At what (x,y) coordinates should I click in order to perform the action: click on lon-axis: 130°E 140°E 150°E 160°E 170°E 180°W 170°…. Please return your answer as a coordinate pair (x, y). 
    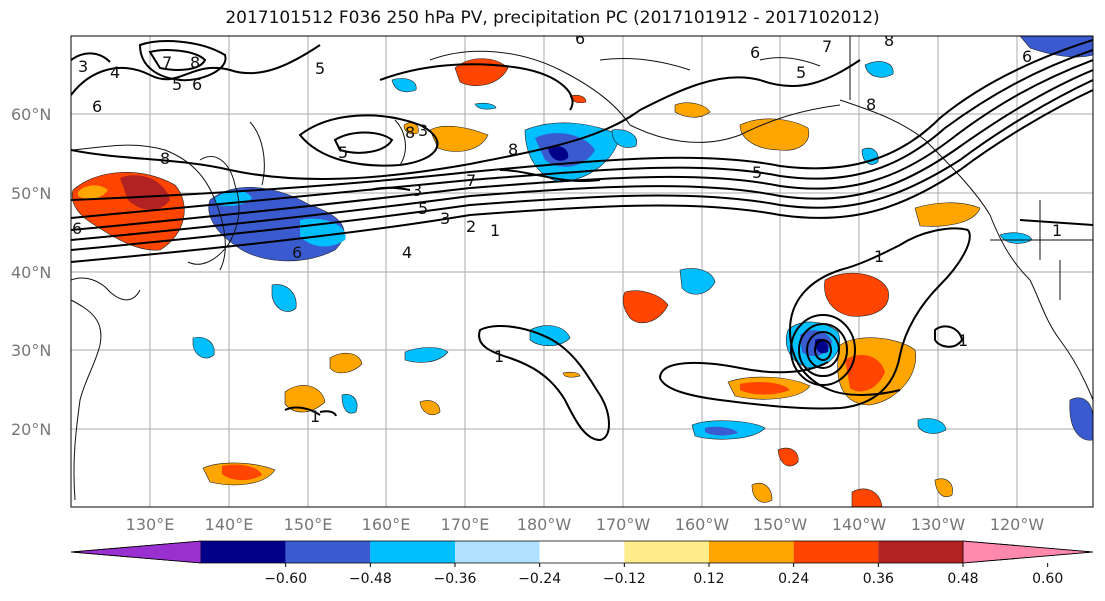
    Looking at the image, I should click on (585, 524).